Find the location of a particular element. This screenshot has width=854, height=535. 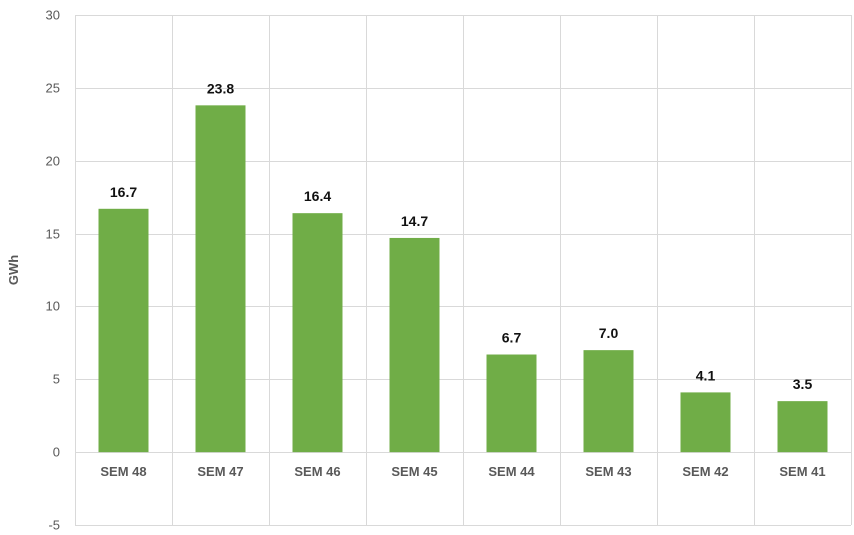

y-axis-ticks: -5 0 5 10 15 20 25 30 is located at coordinates (53, 270).